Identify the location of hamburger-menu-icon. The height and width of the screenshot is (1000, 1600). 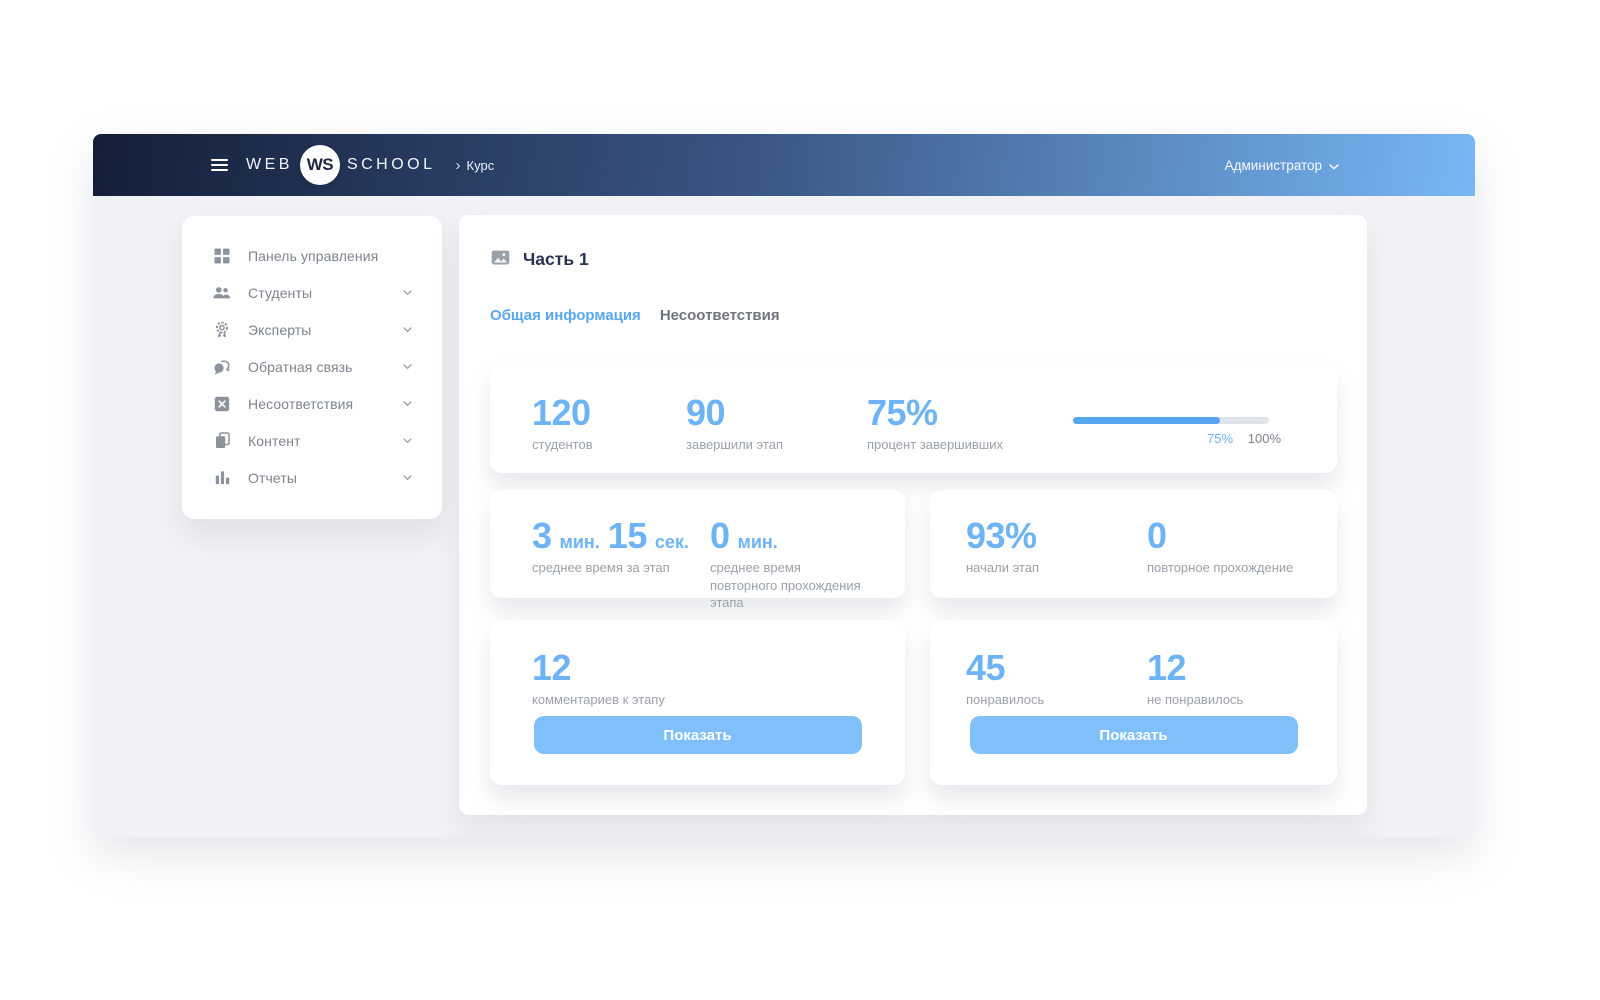
(219, 165).